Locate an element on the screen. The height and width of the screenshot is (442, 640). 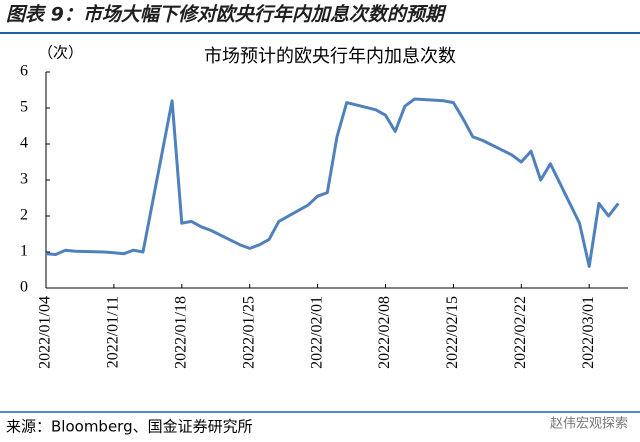
y-tick-label: 0 is located at coordinates (24, 287).